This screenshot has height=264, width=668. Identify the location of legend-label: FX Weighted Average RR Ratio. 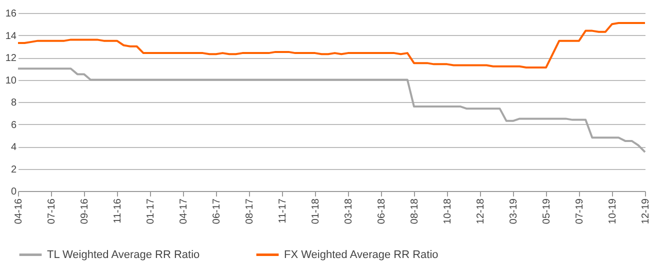
(361, 254).